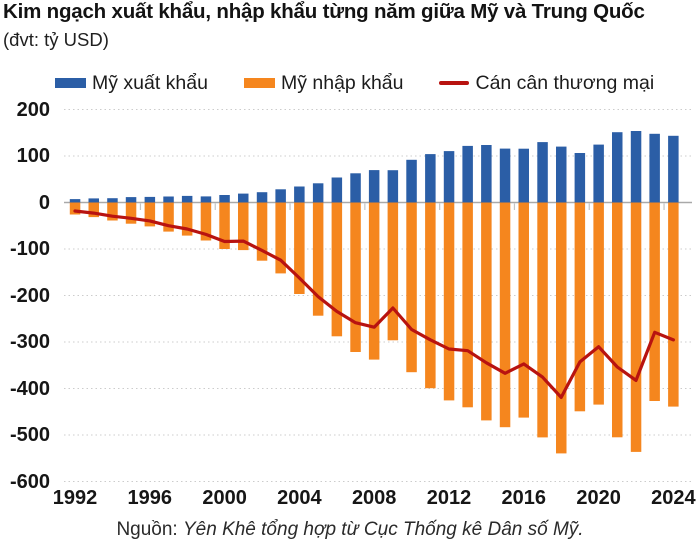 Image resolution: width=700 pixels, height=551 pixels. Describe the element at coordinates (430, 295) in the screenshot. I see `import-bar-2011` at that location.